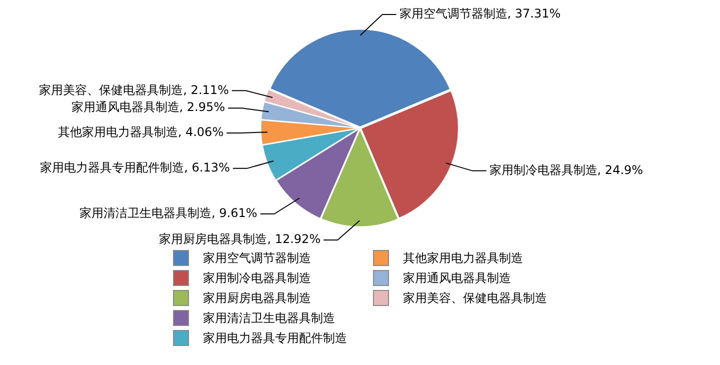 The height and width of the screenshot is (365, 720). What do you see at coordinates (457, 278) in the screenshot?
I see `legend-label: 家用通风电器具制造` at bounding box center [457, 278].